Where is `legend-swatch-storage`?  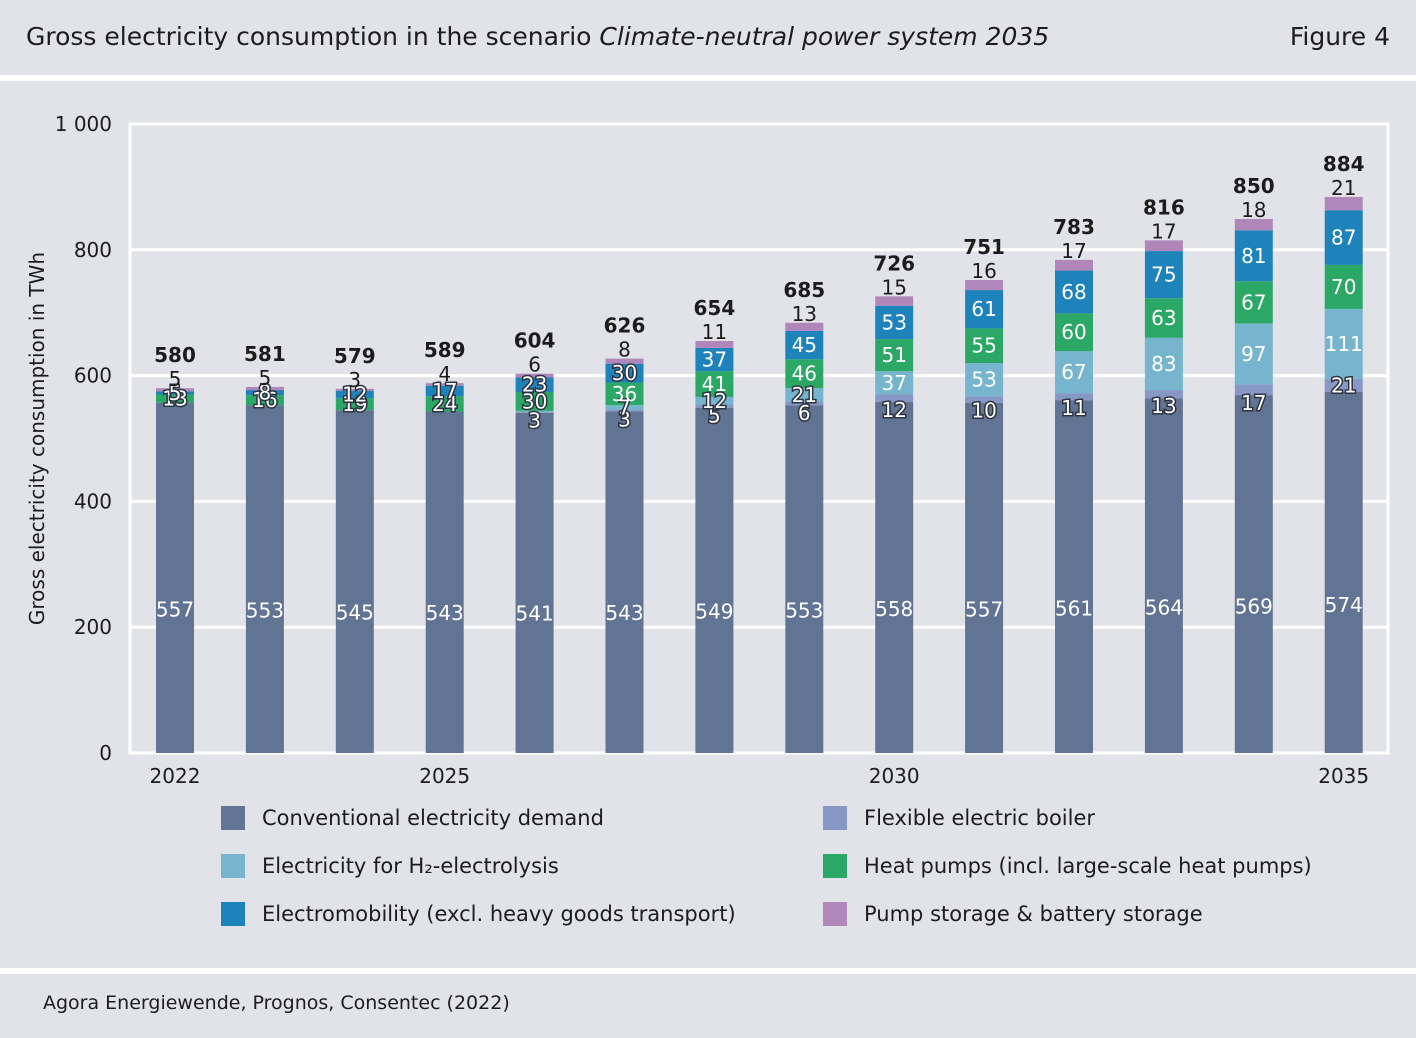
legend-swatch-storage is located at coordinates (835, 914).